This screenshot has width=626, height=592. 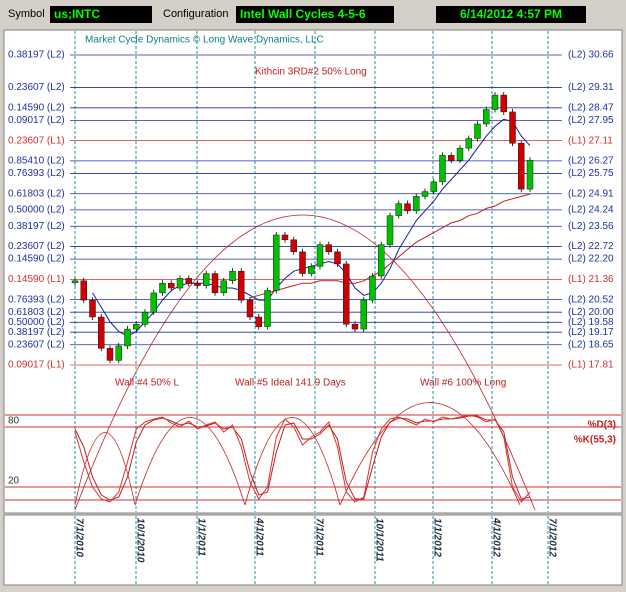 What do you see at coordinates (591, 299) in the screenshot?
I see `level-right-label: (L2) 20.52` at bounding box center [591, 299].